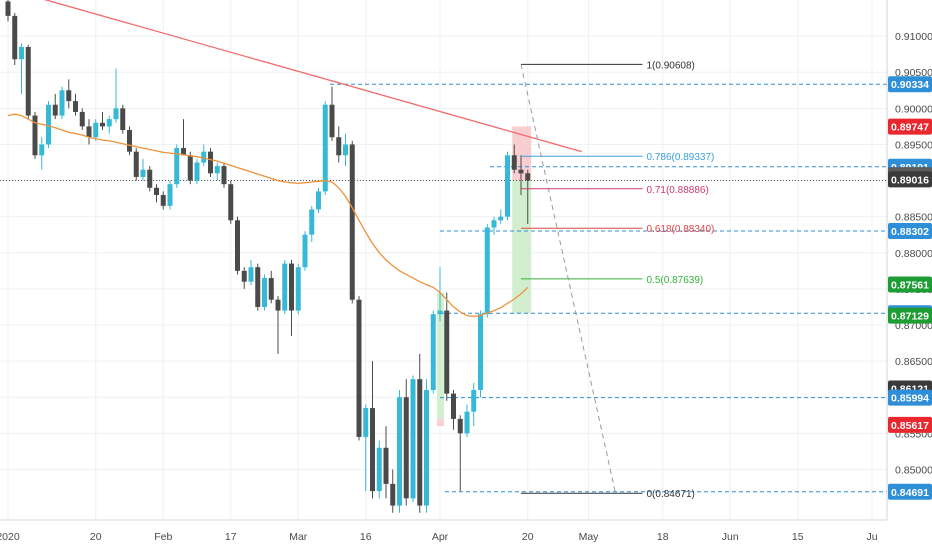 This screenshot has height=555, width=932. I want to click on price-tick-label: 0.91000, so click(913, 37).